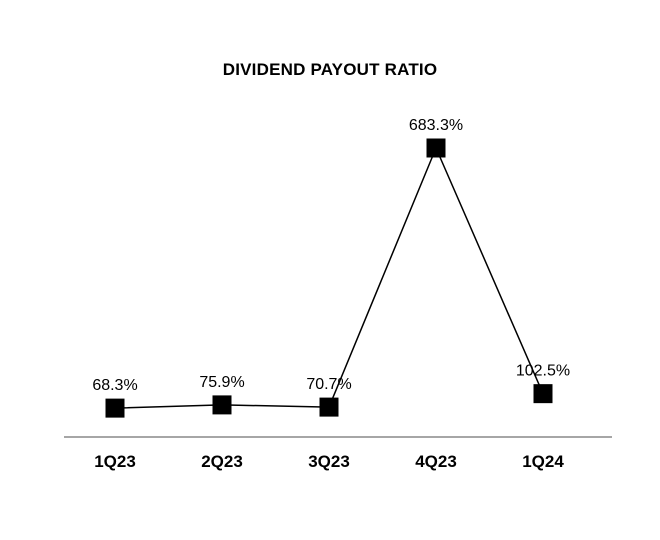 The width and height of the screenshot is (660, 540). I want to click on data-point-label: 102.5%, so click(543, 371).